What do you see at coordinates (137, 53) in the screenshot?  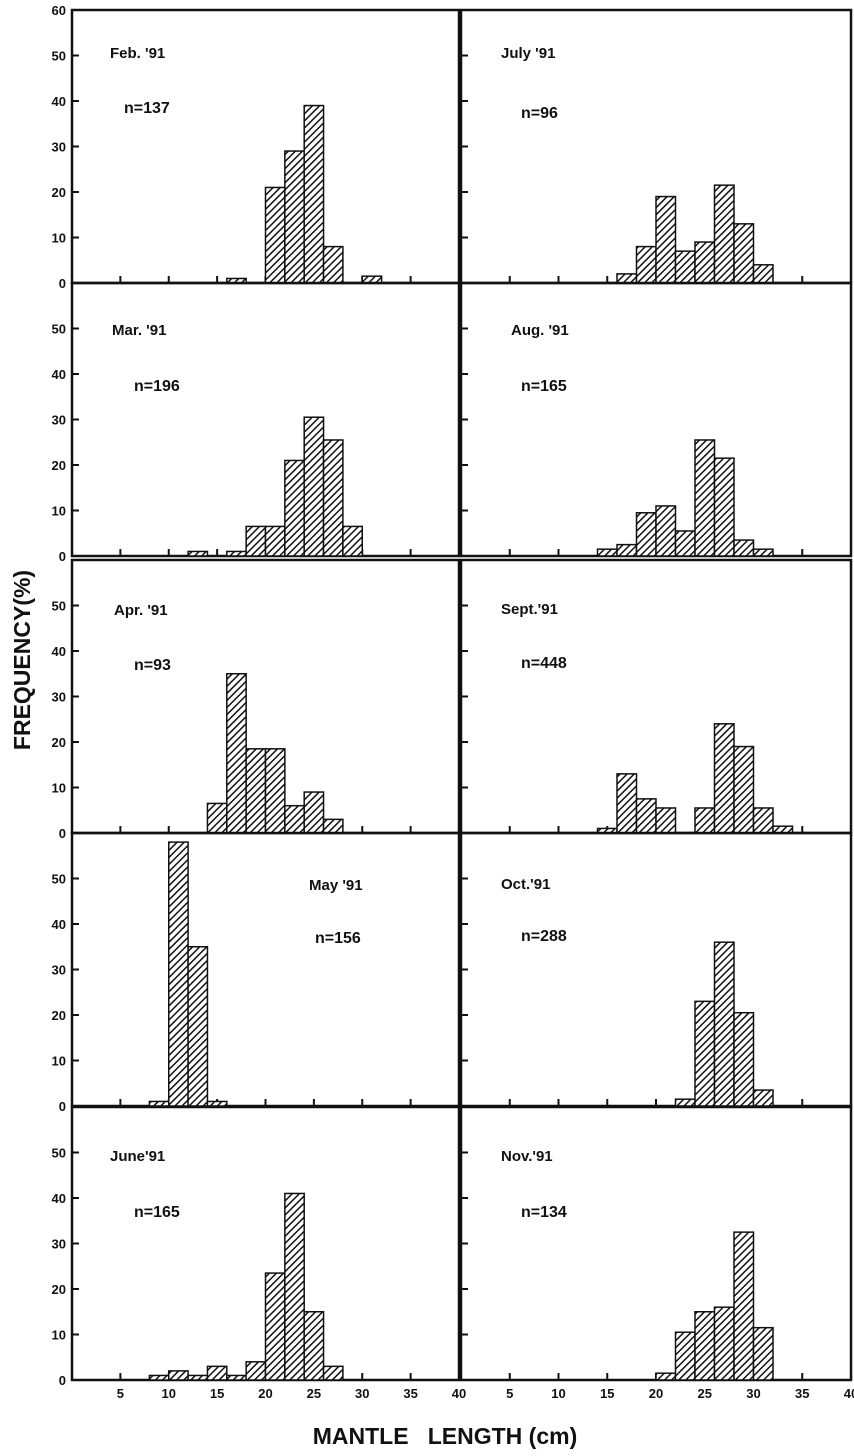 I see `panel-title: Feb. '91` at bounding box center [137, 53].